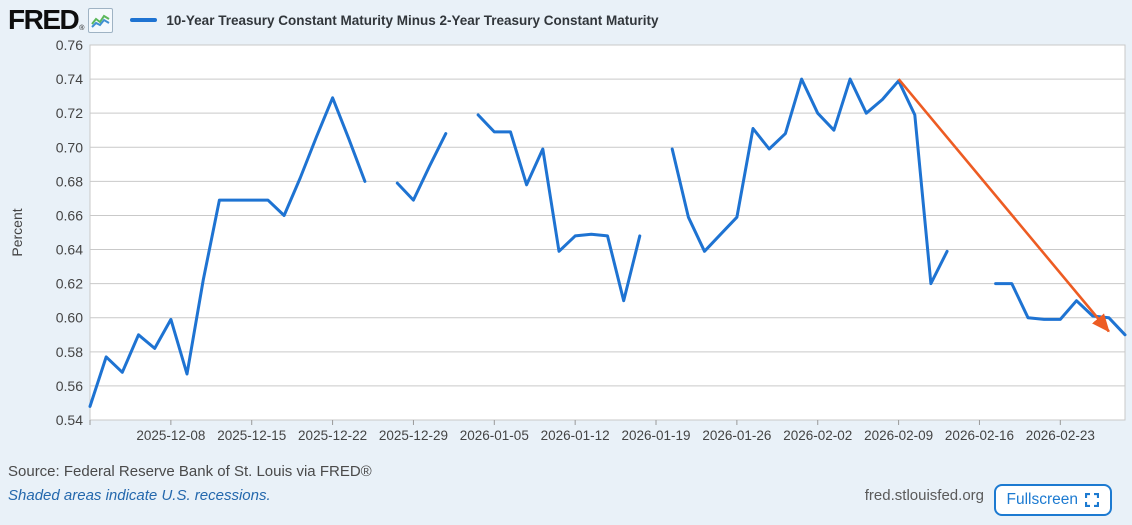  Describe the element at coordinates (1042, 499) in the screenshot. I see `fullscreen-label: Fullscreen` at that location.